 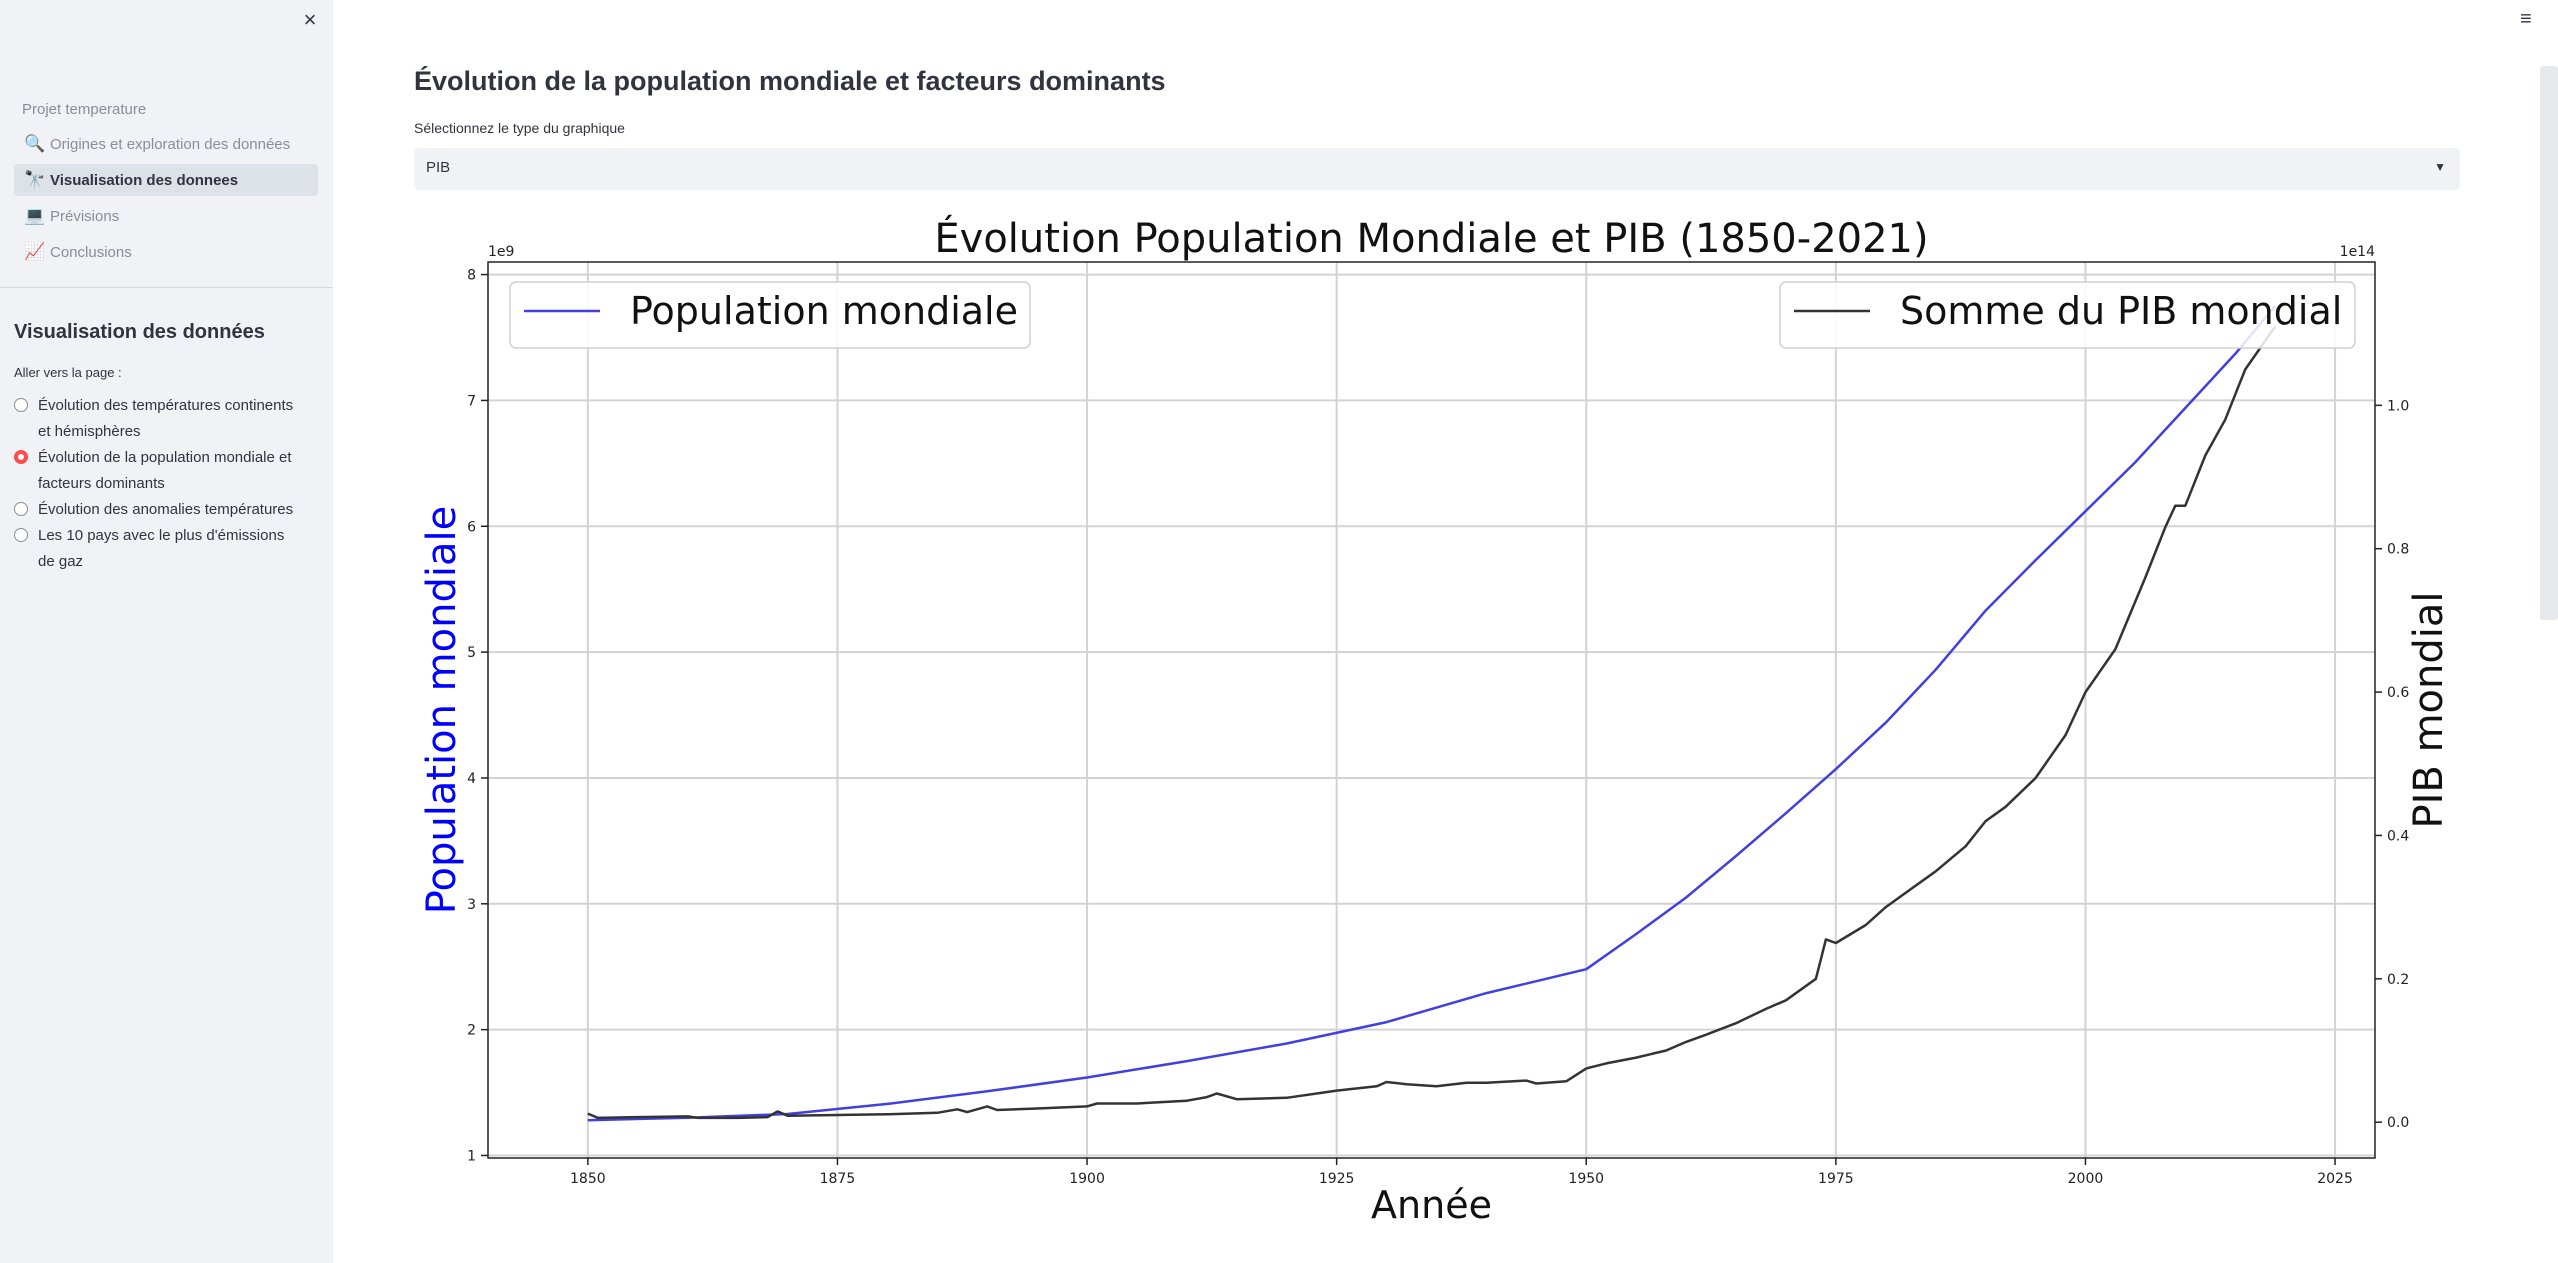 What do you see at coordinates (2549, 343) in the screenshot?
I see `page-scrollbar` at bounding box center [2549, 343].